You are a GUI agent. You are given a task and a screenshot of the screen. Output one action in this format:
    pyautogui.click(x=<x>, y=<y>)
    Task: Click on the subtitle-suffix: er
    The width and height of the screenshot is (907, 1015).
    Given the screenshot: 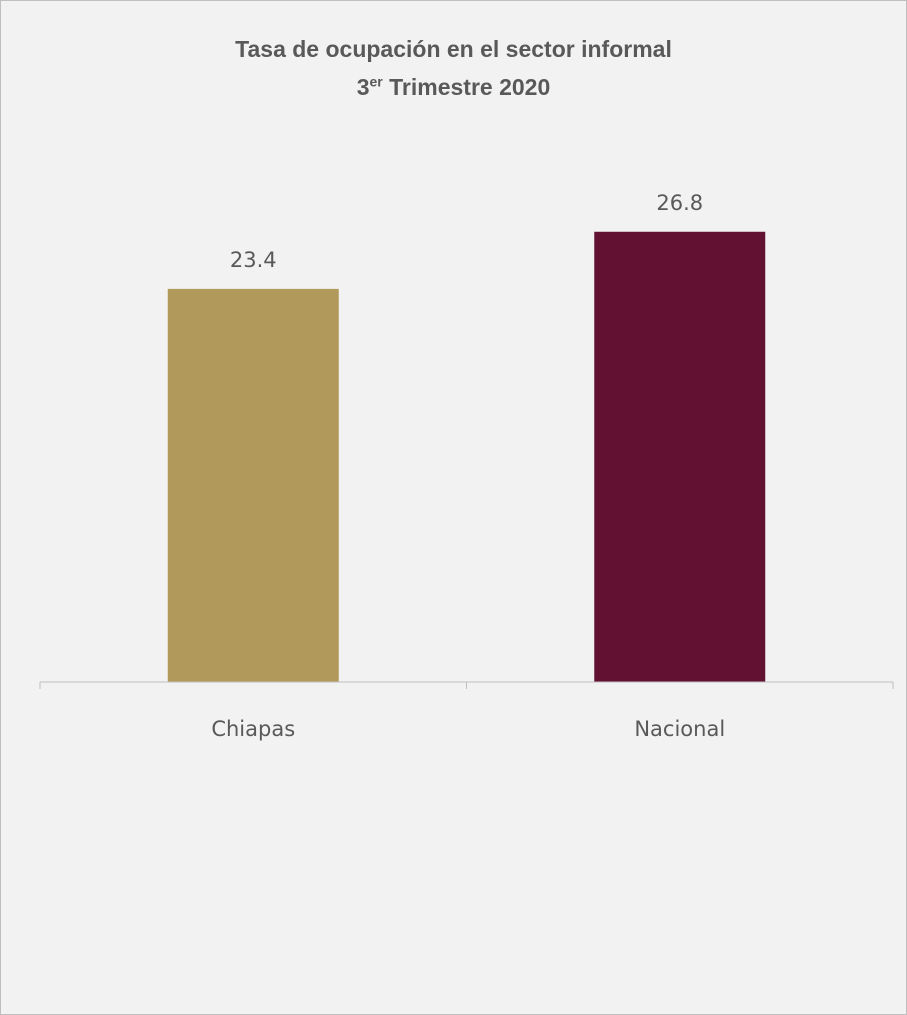 What is the action you would take?
    pyautogui.click(x=376, y=81)
    